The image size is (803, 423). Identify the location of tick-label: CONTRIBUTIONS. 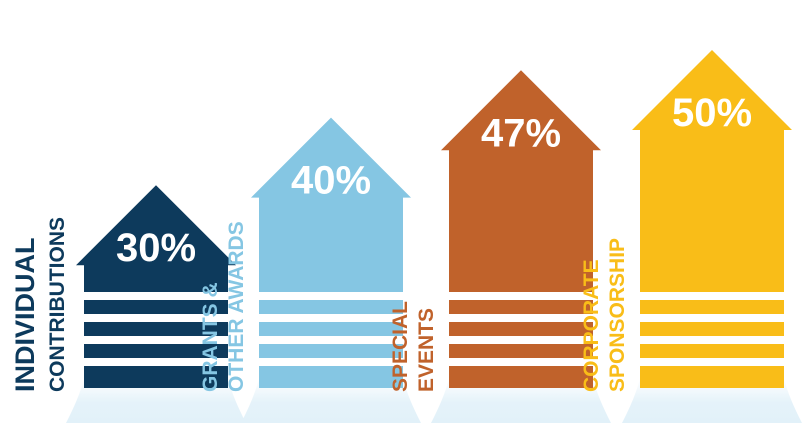
(57, 304).